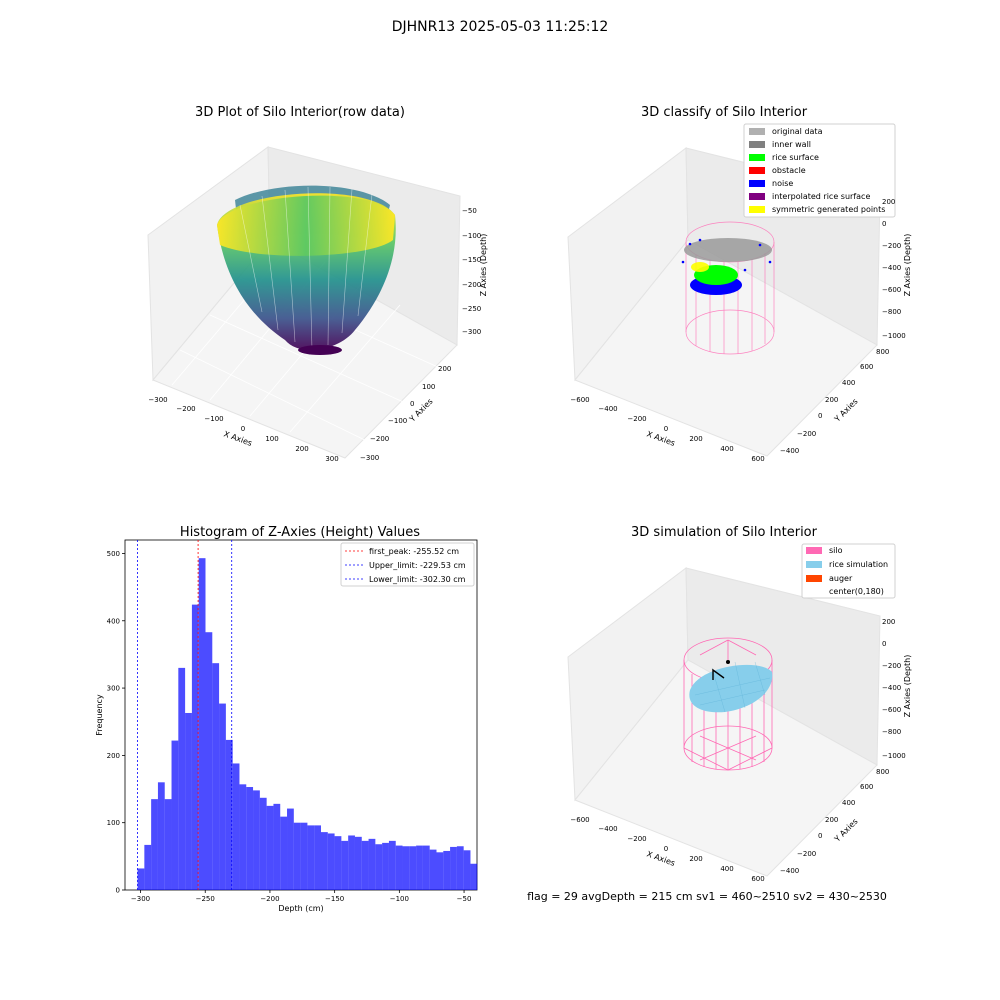 This screenshot has height=1000, width=1000. What do you see at coordinates (471, 309) in the screenshot?
I see `raw-ztick: −250` at bounding box center [471, 309].